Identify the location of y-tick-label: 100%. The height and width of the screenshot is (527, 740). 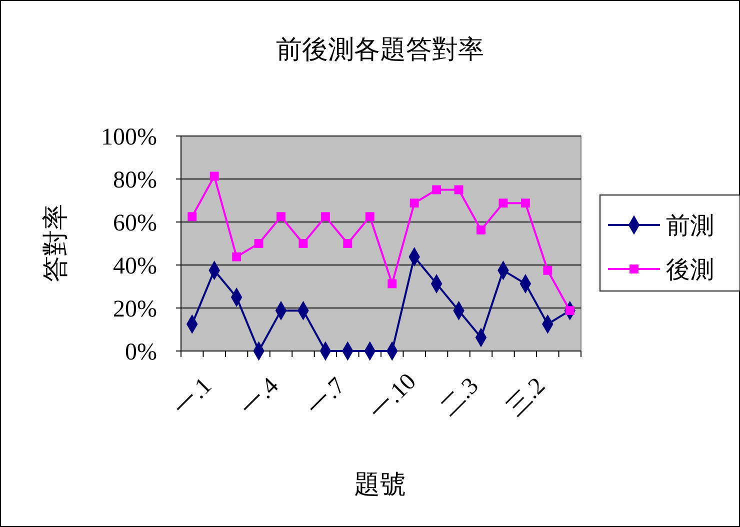
(129, 137).